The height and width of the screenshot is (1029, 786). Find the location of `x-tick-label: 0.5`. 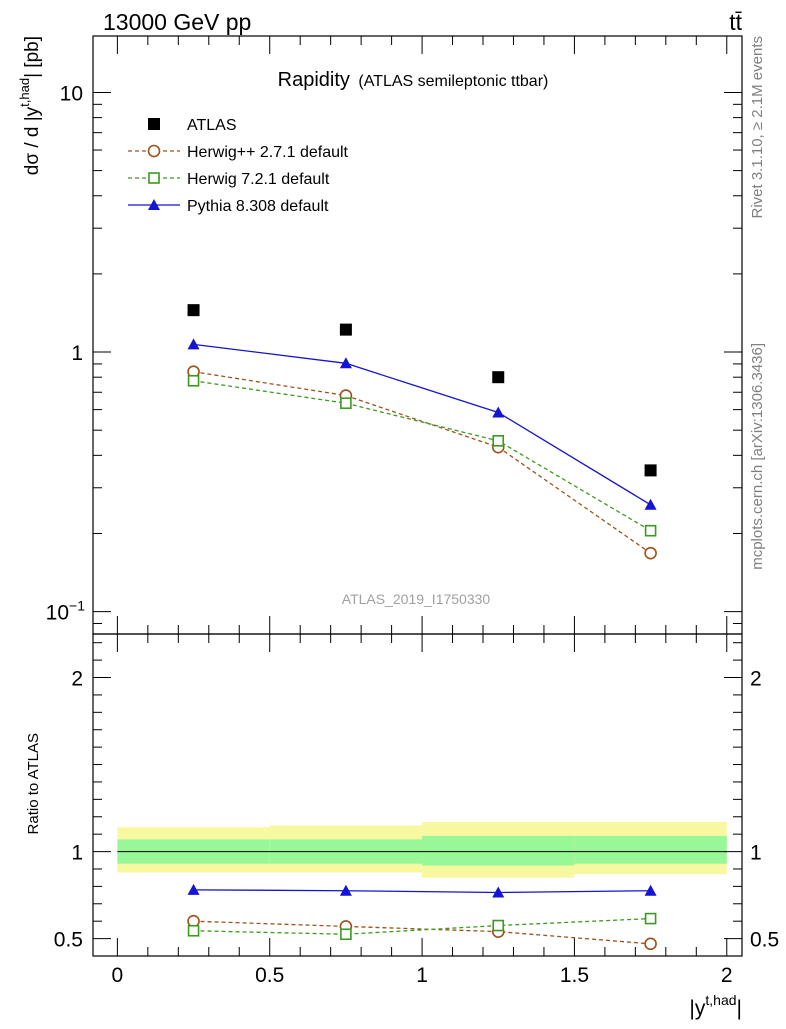

x-tick-label: 0.5 is located at coordinates (269, 975).